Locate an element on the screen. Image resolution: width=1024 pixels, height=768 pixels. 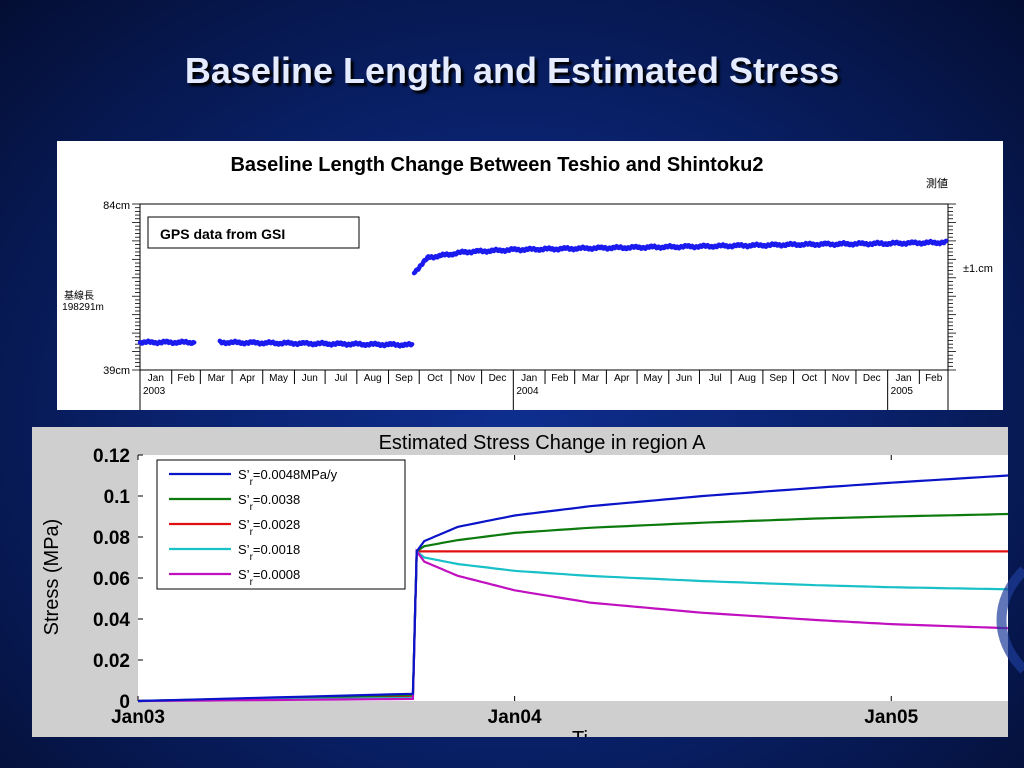
gps-note-box is located at coordinates (253, 232).